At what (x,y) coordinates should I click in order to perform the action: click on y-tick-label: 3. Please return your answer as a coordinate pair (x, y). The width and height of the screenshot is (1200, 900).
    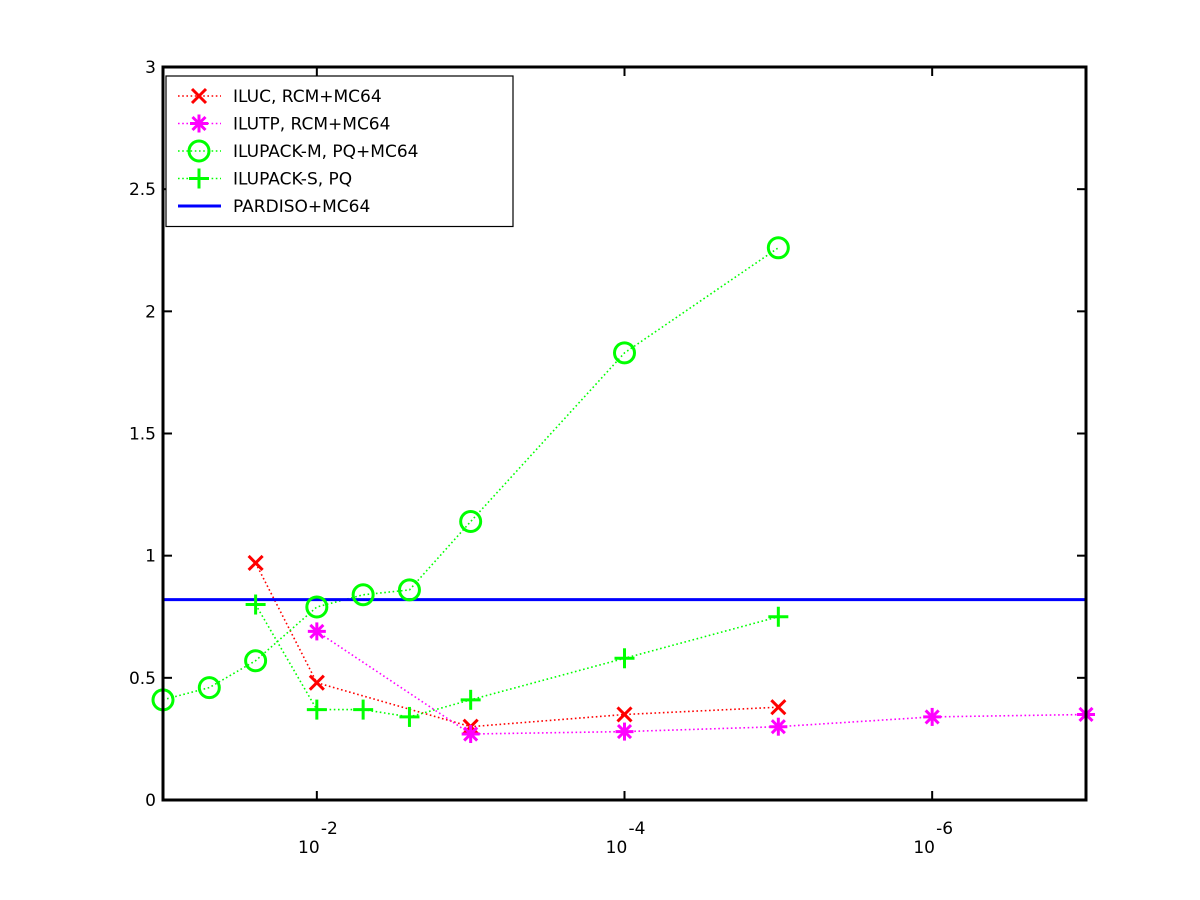
    Looking at the image, I should click on (150, 68).